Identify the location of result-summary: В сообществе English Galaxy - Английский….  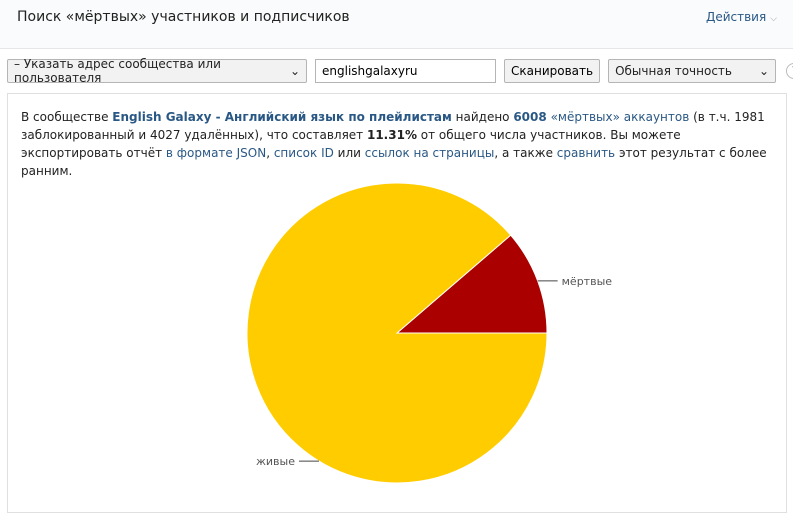
(398, 144).